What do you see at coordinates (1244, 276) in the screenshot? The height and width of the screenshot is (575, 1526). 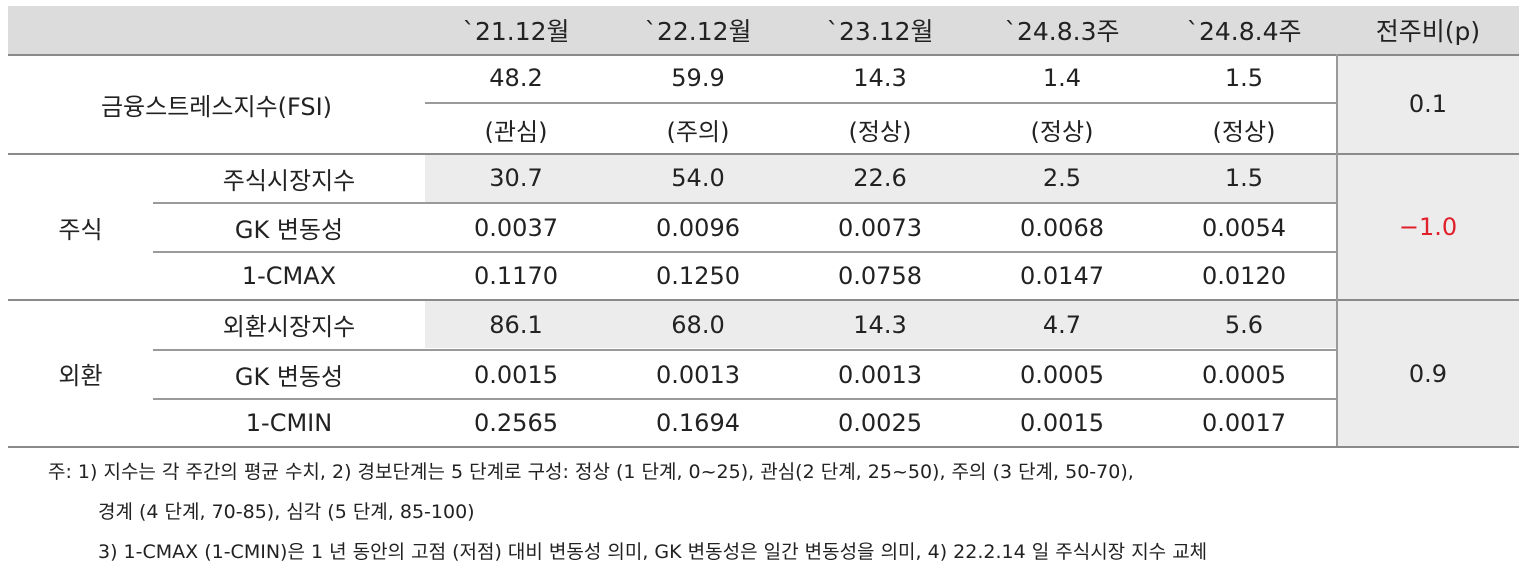 I see `stock-cell: 0.0120` at bounding box center [1244, 276].